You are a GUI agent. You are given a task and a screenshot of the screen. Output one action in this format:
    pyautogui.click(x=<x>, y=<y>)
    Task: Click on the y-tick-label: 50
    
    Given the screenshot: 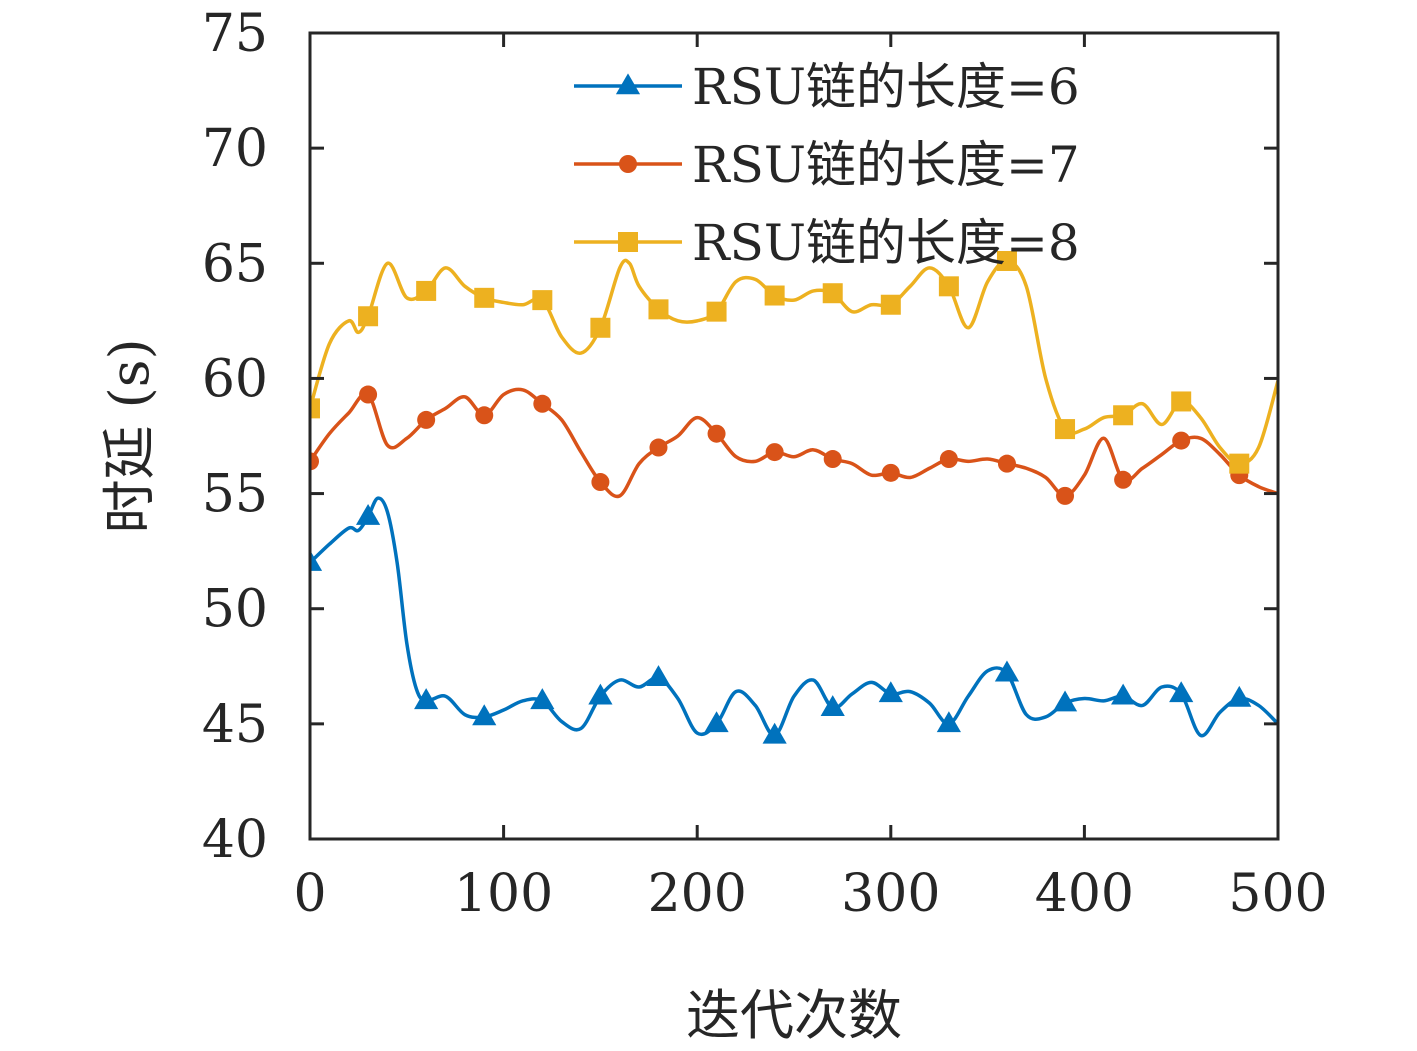 What is the action you would take?
    pyautogui.click(x=235, y=610)
    